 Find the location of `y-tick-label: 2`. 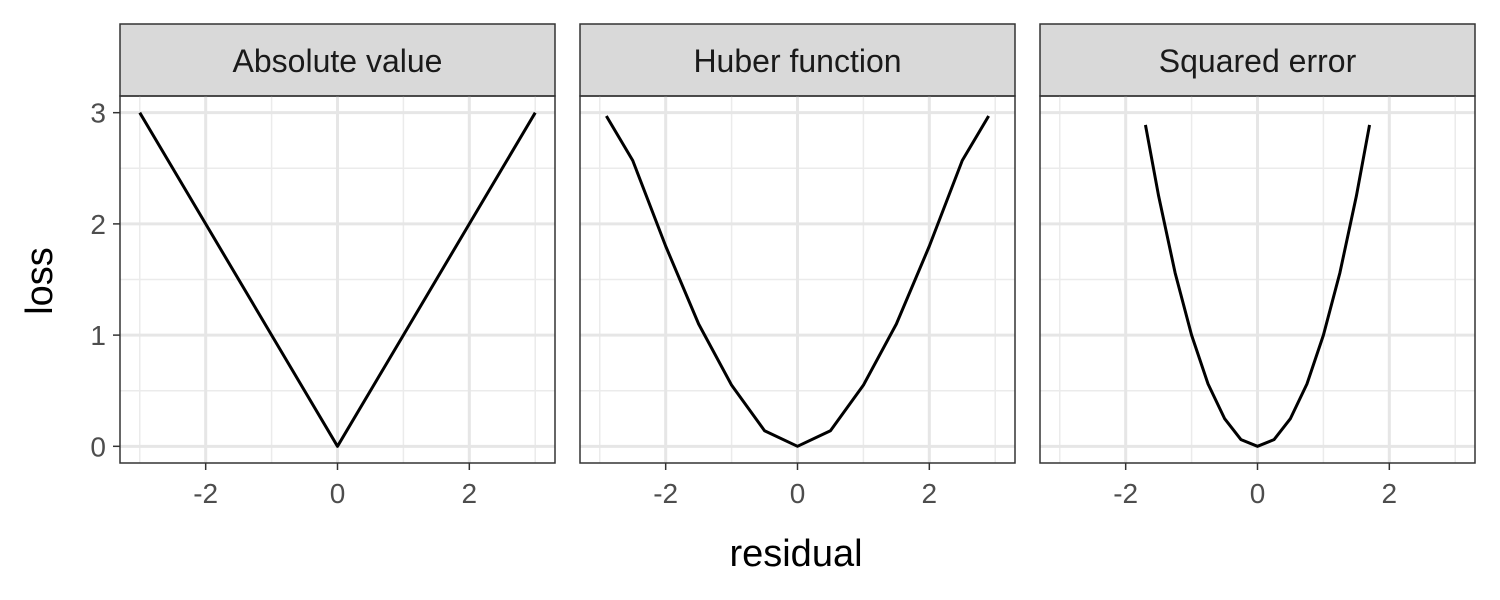

y-tick-label: 2 is located at coordinates (98, 224).